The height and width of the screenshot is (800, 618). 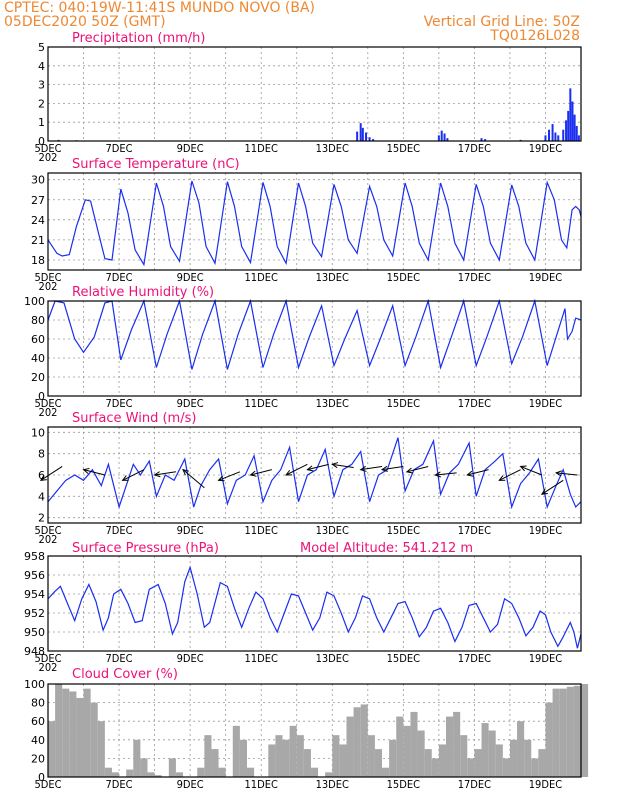 I want to click on y-tick-label: 952, so click(x=34, y=613).